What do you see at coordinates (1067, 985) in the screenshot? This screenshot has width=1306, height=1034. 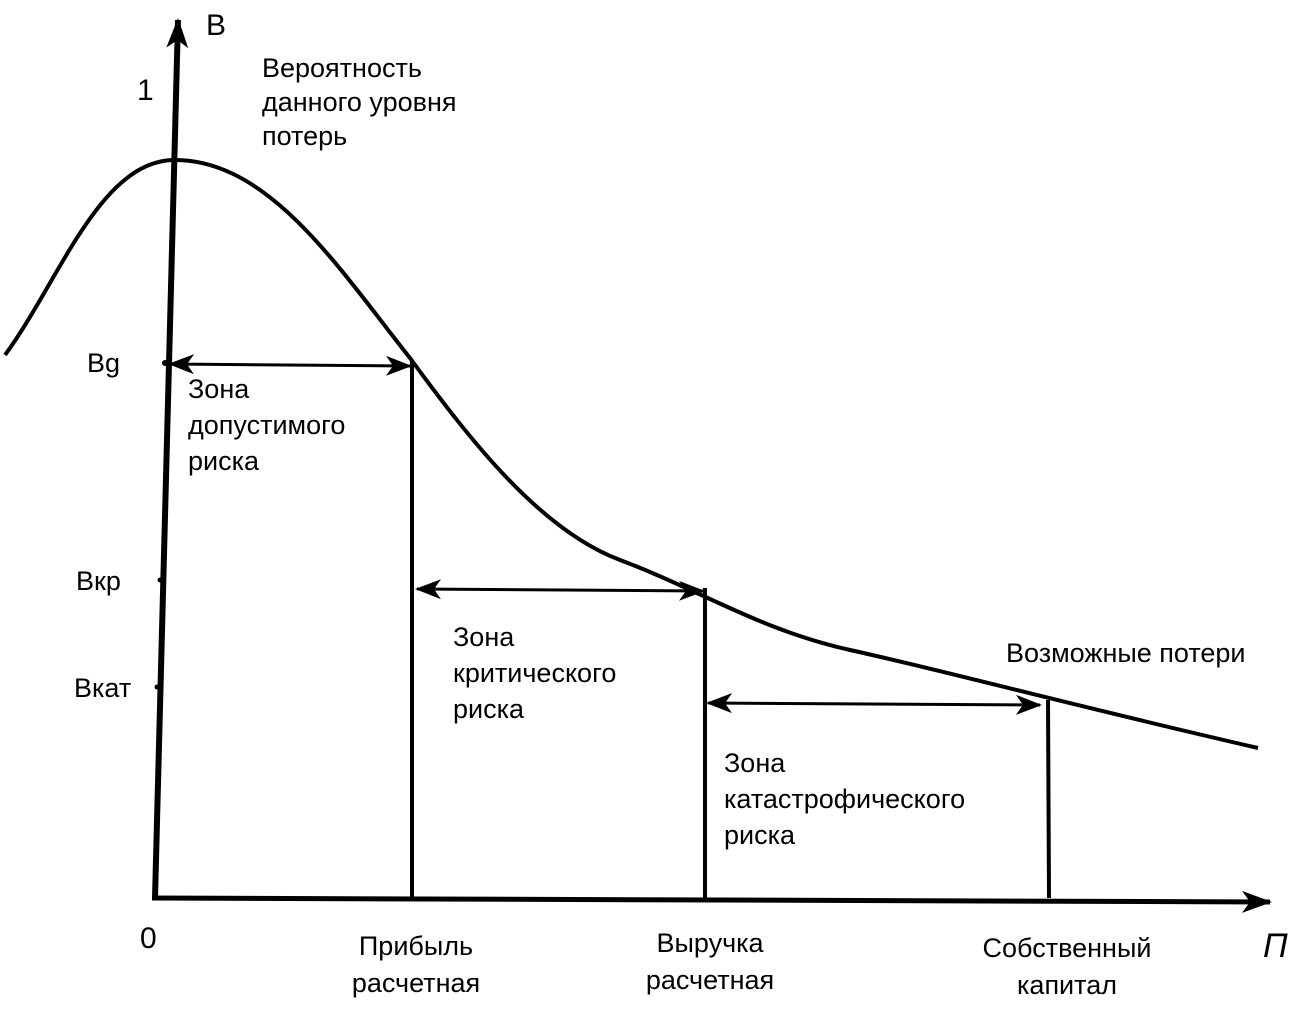 I see `x-tick-capital-line-2: капитал` at bounding box center [1067, 985].